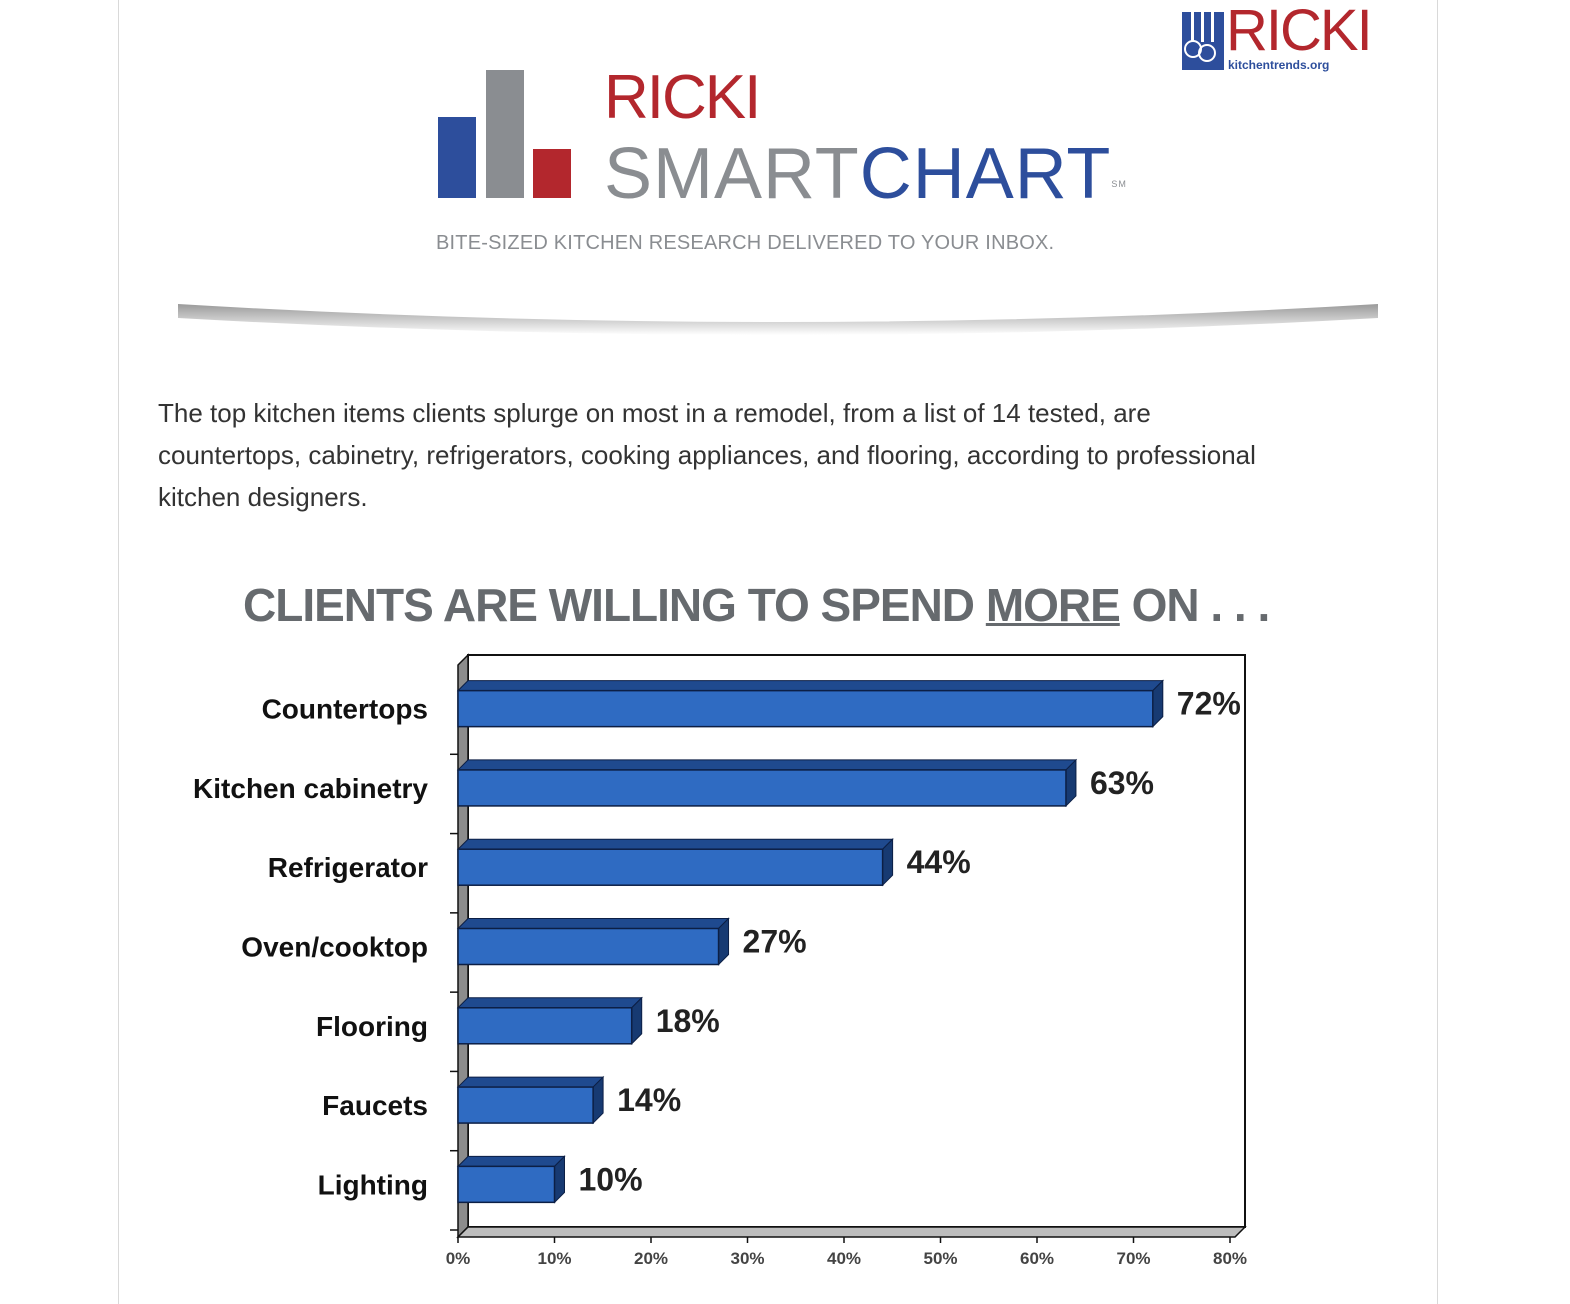  Describe the element at coordinates (682, 97) in the screenshot. I see `logo-ricki-text: RICKI` at that location.